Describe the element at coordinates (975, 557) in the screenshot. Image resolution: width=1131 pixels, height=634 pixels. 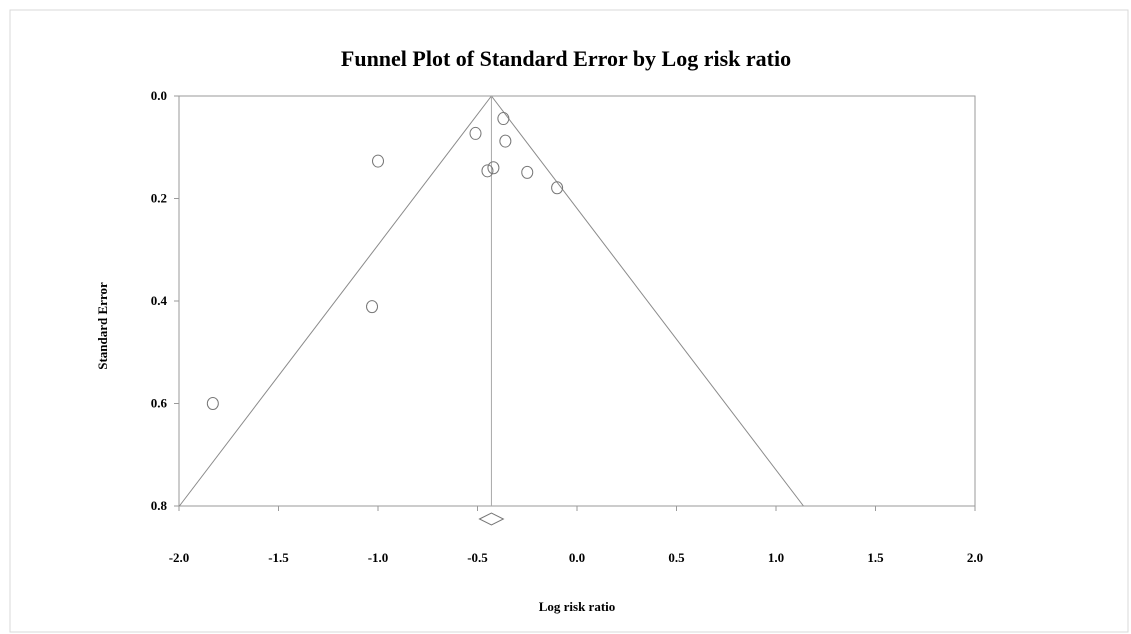
I see `x-tick-label: 2.0` at that location.